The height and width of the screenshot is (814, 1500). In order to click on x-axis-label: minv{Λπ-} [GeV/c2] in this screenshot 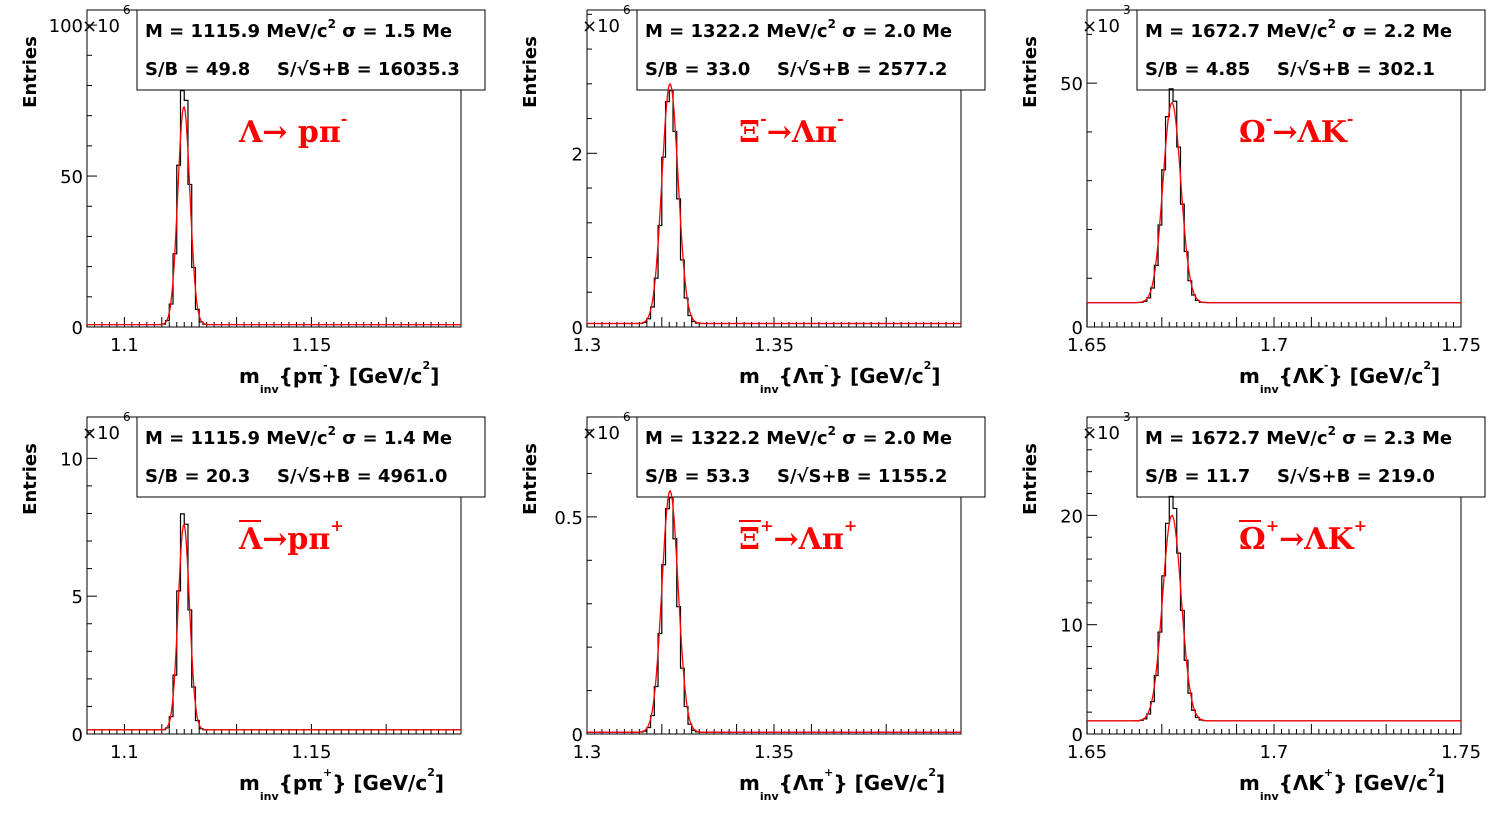, I will do `click(840, 377)`.